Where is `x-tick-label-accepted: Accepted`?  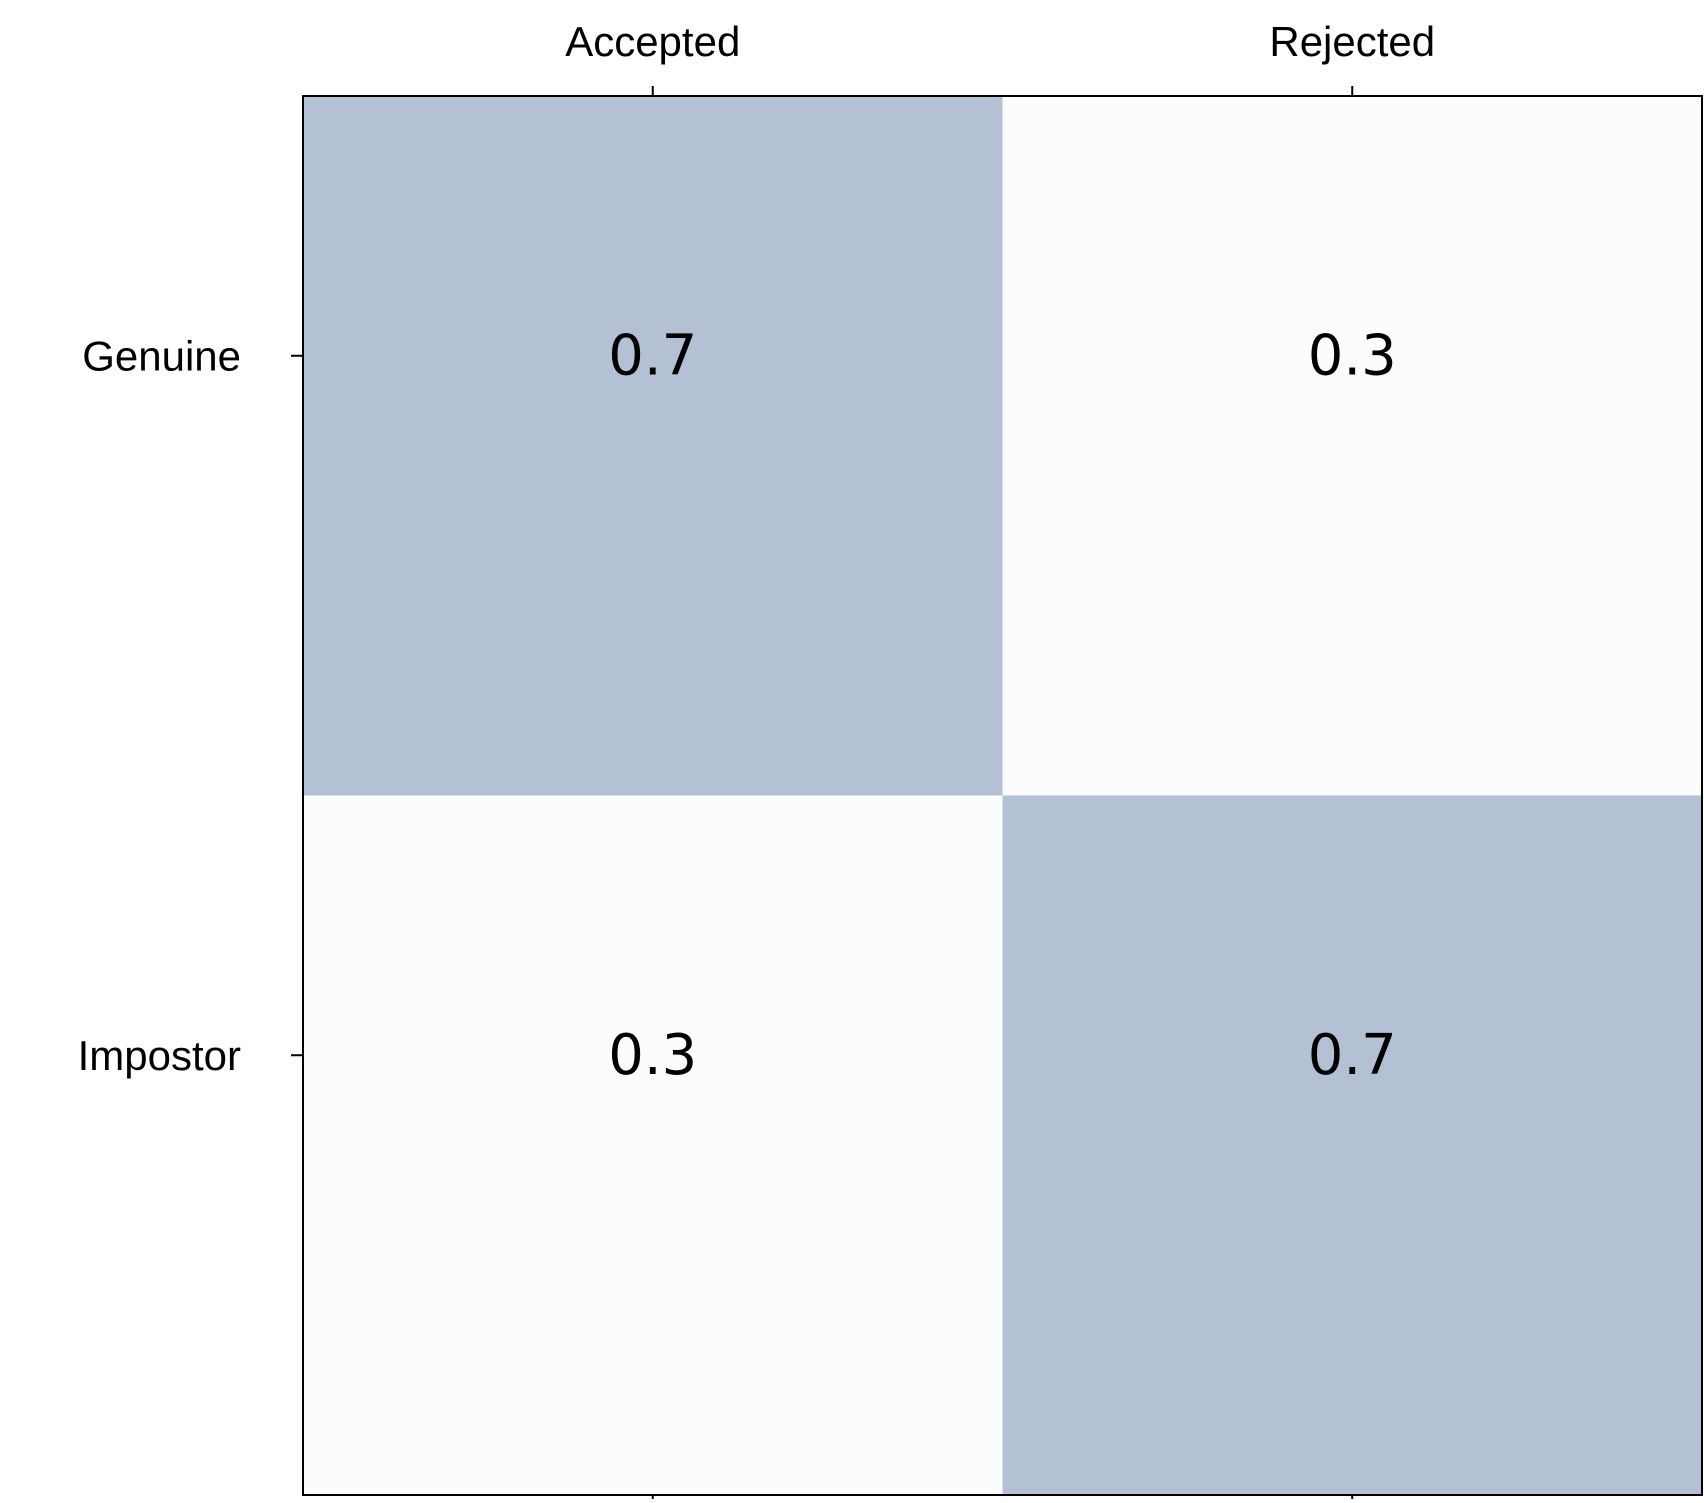 x-tick-label-accepted: Accepted is located at coordinates (652, 41).